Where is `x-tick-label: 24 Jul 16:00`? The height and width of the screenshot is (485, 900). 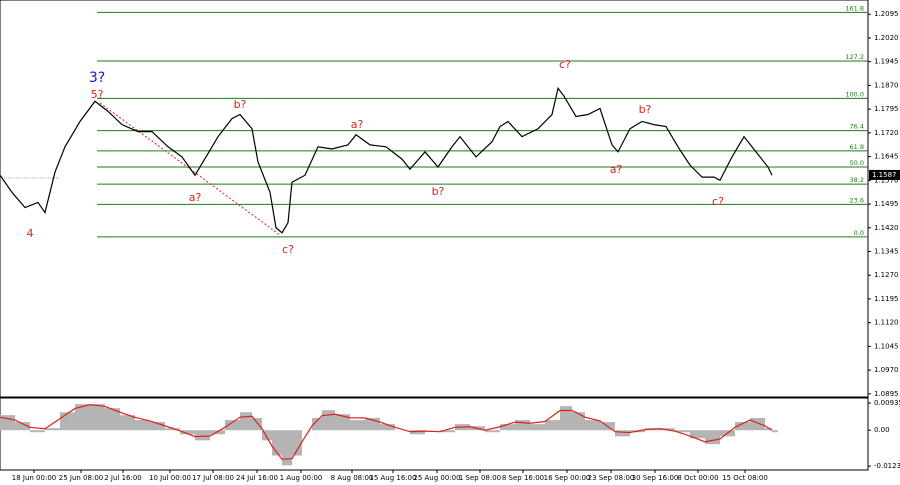
x-tick-label: 24 Jul 16:00 is located at coordinates (257, 478).